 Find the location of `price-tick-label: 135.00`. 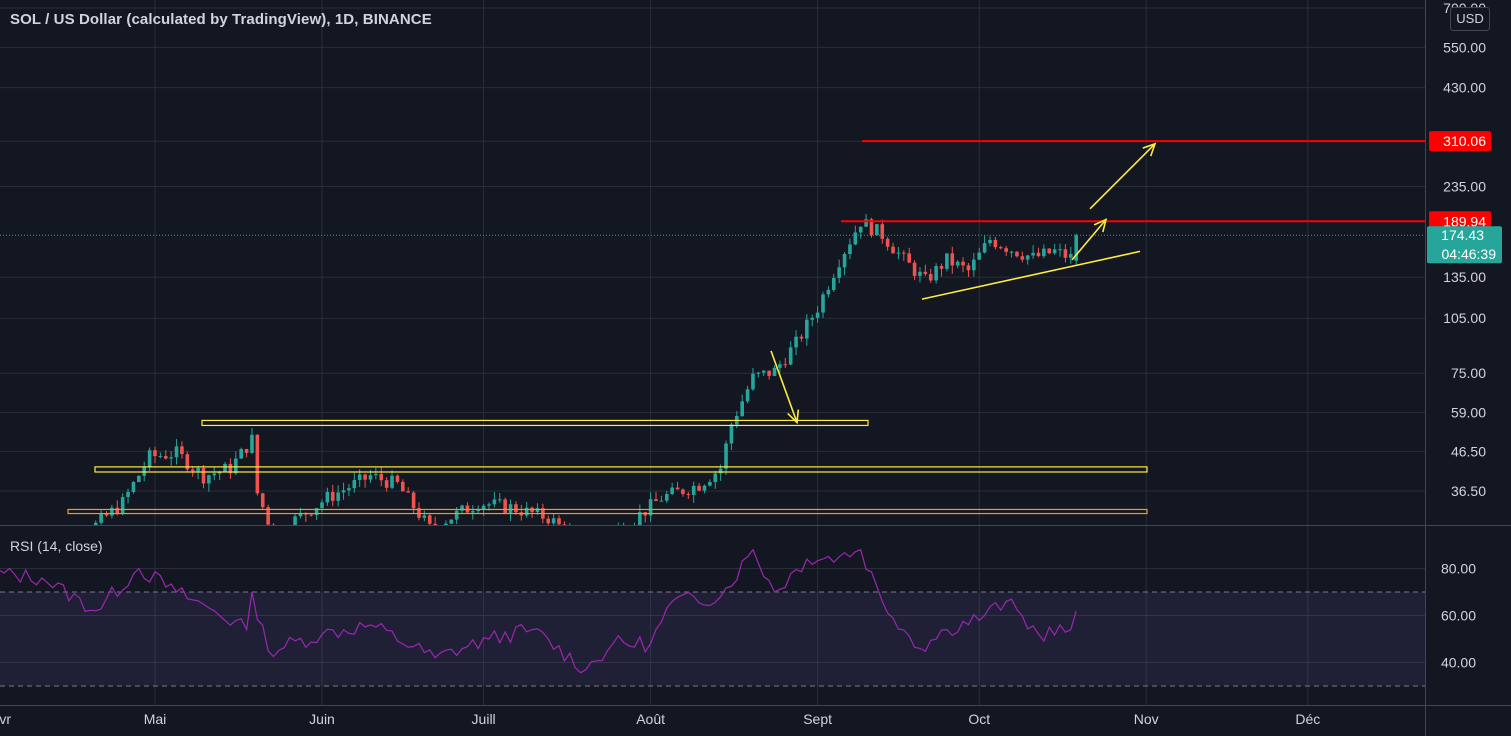

price-tick-label: 135.00 is located at coordinates (1464, 277).